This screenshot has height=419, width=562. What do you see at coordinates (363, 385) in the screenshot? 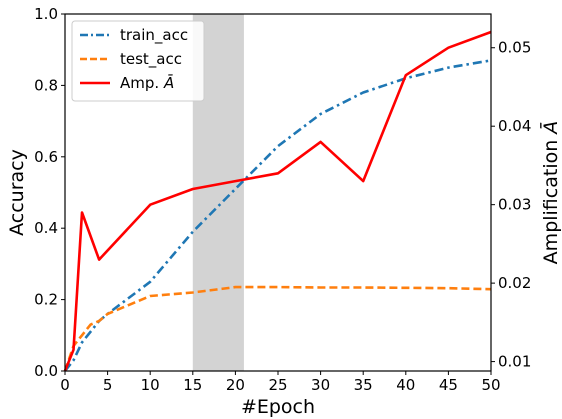
I see `x-tick-label: 35` at bounding box center [363, 385].